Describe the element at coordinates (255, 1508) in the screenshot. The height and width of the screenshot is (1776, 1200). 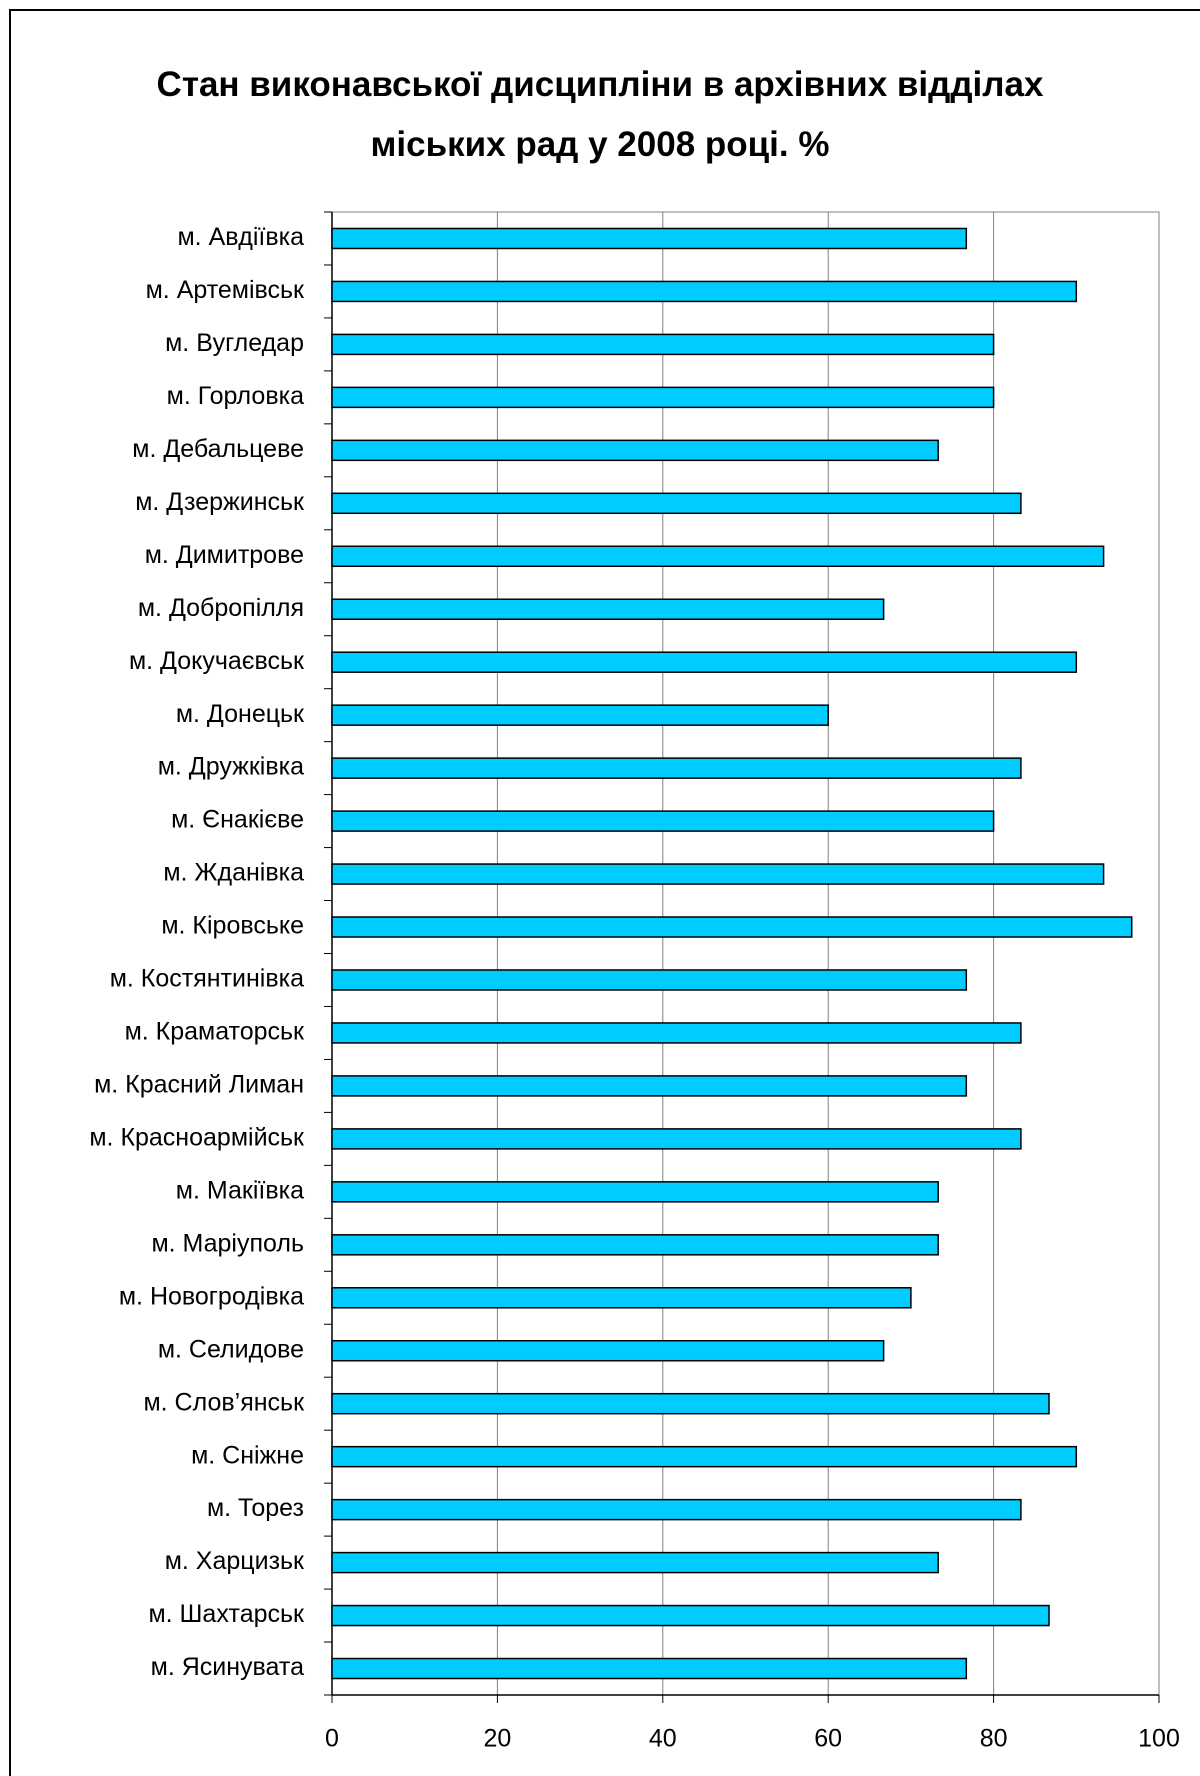
I see `y-tick-label: м. Торез` at that location.